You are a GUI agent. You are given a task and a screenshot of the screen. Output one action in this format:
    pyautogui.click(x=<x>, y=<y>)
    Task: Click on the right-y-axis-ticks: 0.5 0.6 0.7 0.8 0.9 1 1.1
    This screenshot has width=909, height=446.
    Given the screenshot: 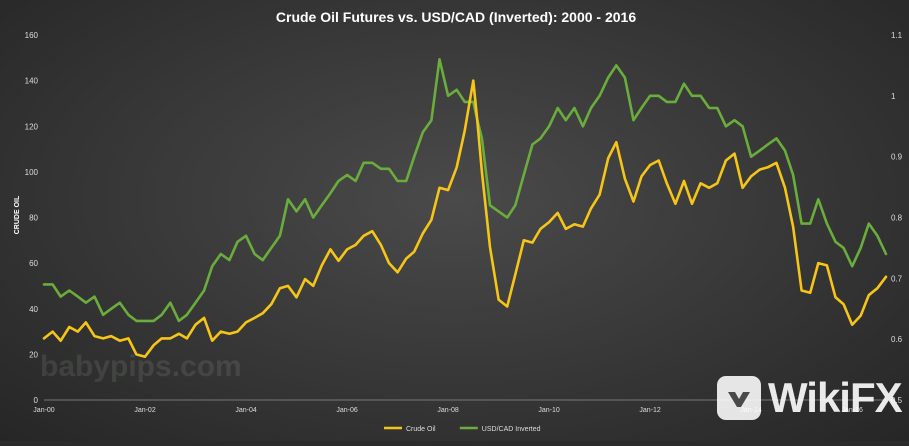 What is the action you would take?
    pyautogui.click(x=897, y=218)
    